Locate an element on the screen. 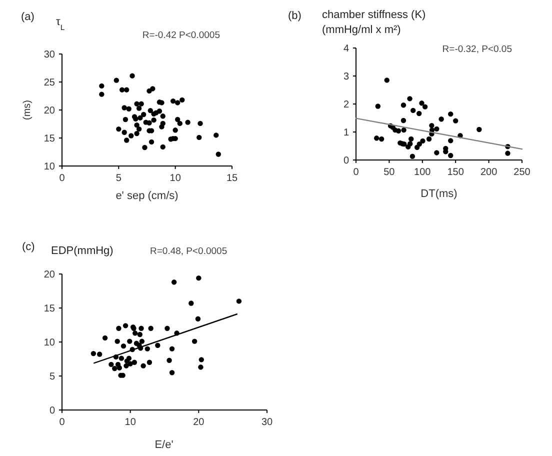 This screenshot has height=456, width=552. y-tick-label: 25 is located at coordinates (50, 83).